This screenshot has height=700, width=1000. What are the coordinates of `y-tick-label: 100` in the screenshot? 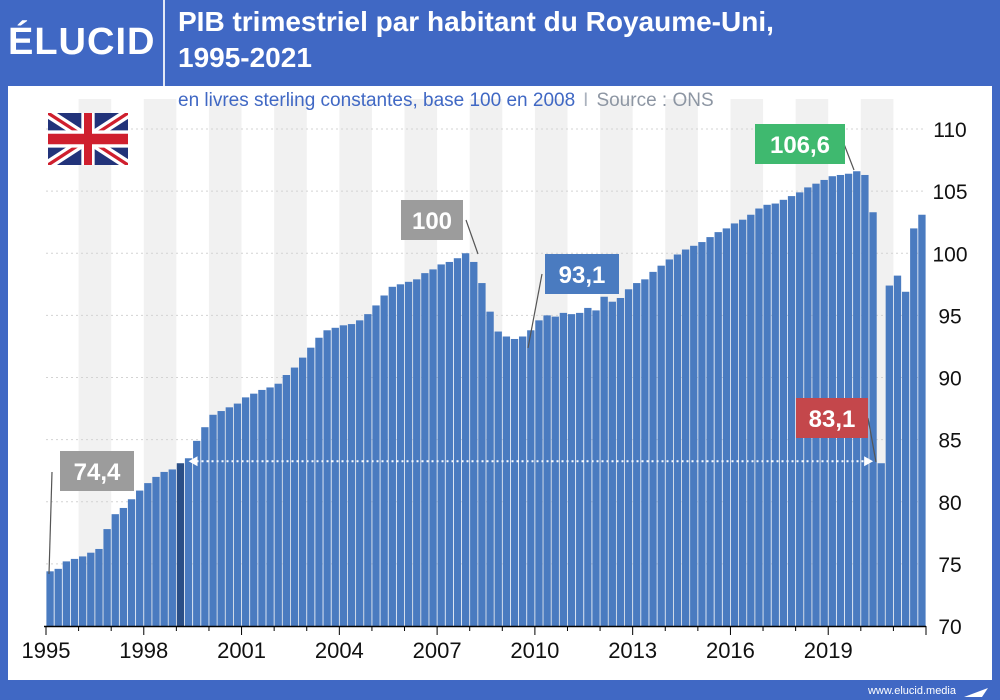 It's located at (949, 254).